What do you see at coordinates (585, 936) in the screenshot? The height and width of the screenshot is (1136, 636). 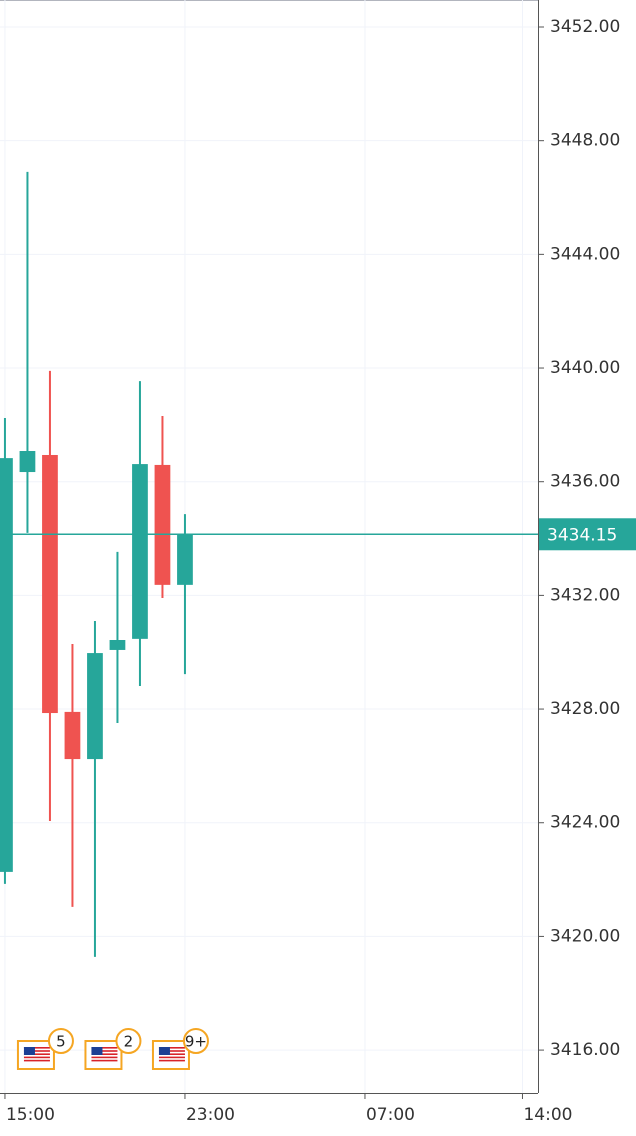 I see `y-tick-label: 3420.00` at bounding box center [585, 936].